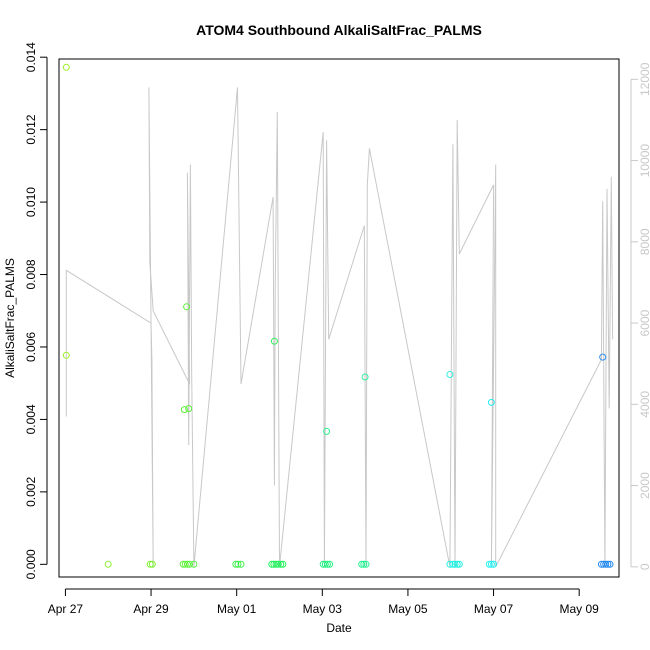 This screenshot has width=650, height=650. Describe the element at coordinates (644, 566) in the screenshot. I see `right-tick-label: 0` at that location.